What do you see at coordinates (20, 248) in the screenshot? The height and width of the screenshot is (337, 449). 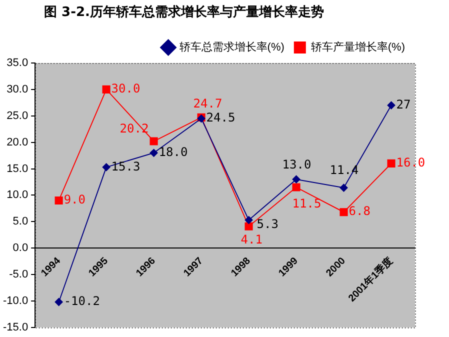 I see `y-tick-label: 0.0` at bounding box center [20, 248].